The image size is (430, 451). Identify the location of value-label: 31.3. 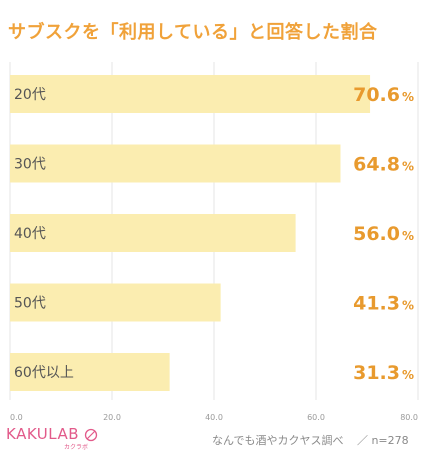
(376, 373).